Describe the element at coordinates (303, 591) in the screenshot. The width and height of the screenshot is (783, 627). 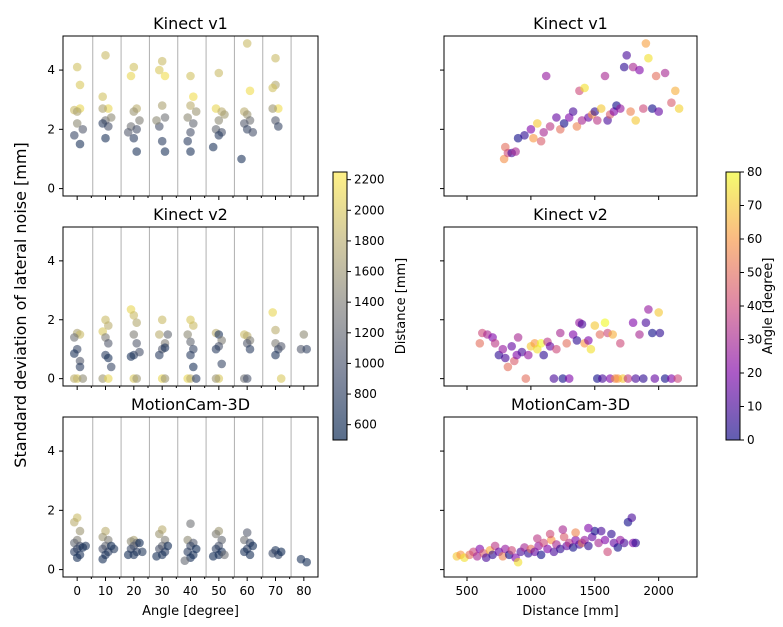
I see `xtick-label: 80` at that location.